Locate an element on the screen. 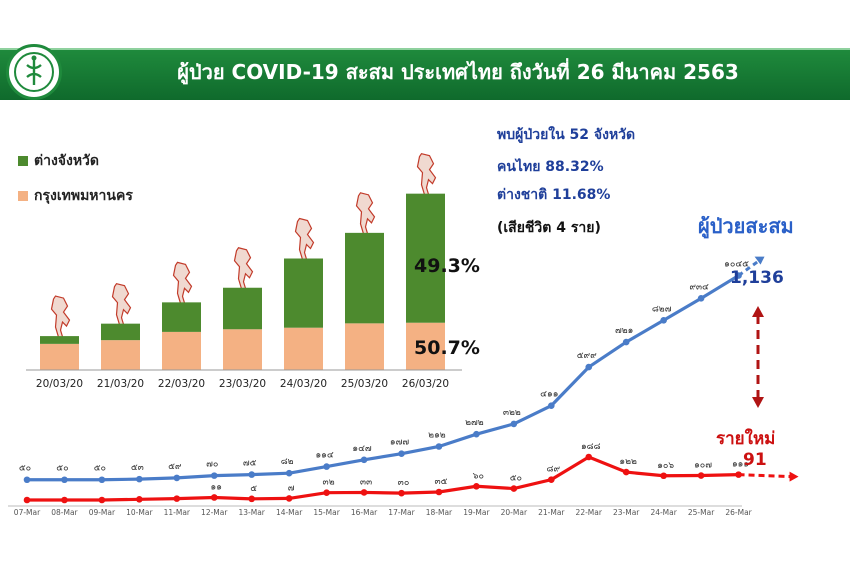 This screenshot has width=850, height=565. x-tick-label-17: 24-Mar is located at coordinates (663, 512).